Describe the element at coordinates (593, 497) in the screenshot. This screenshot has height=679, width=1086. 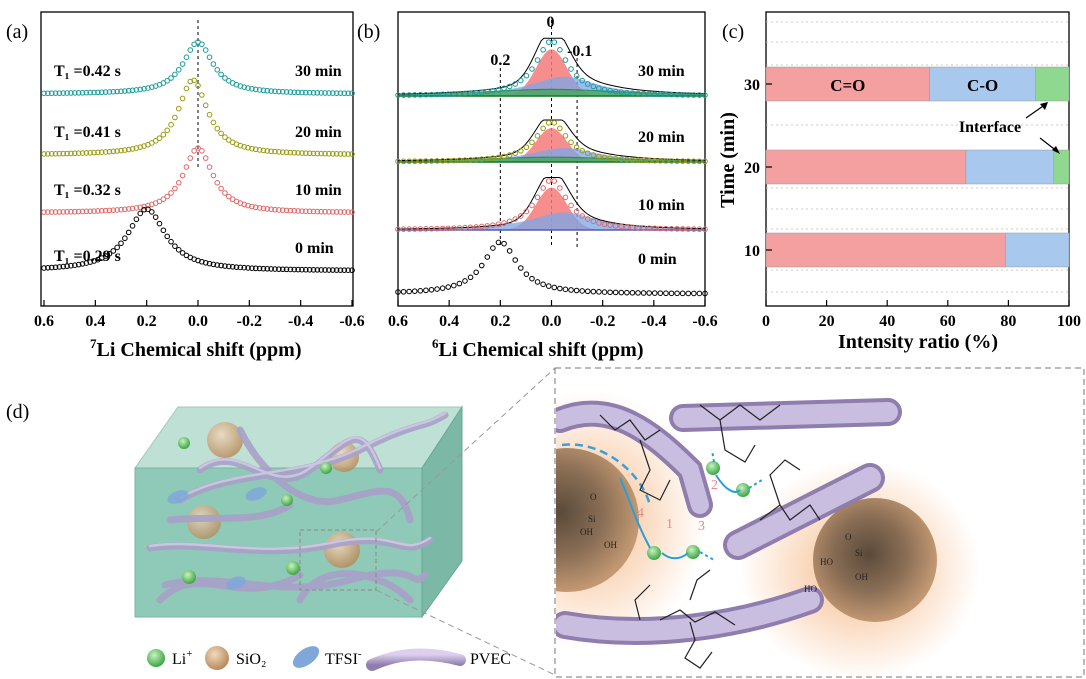
I see `svg-text: O` at that location.